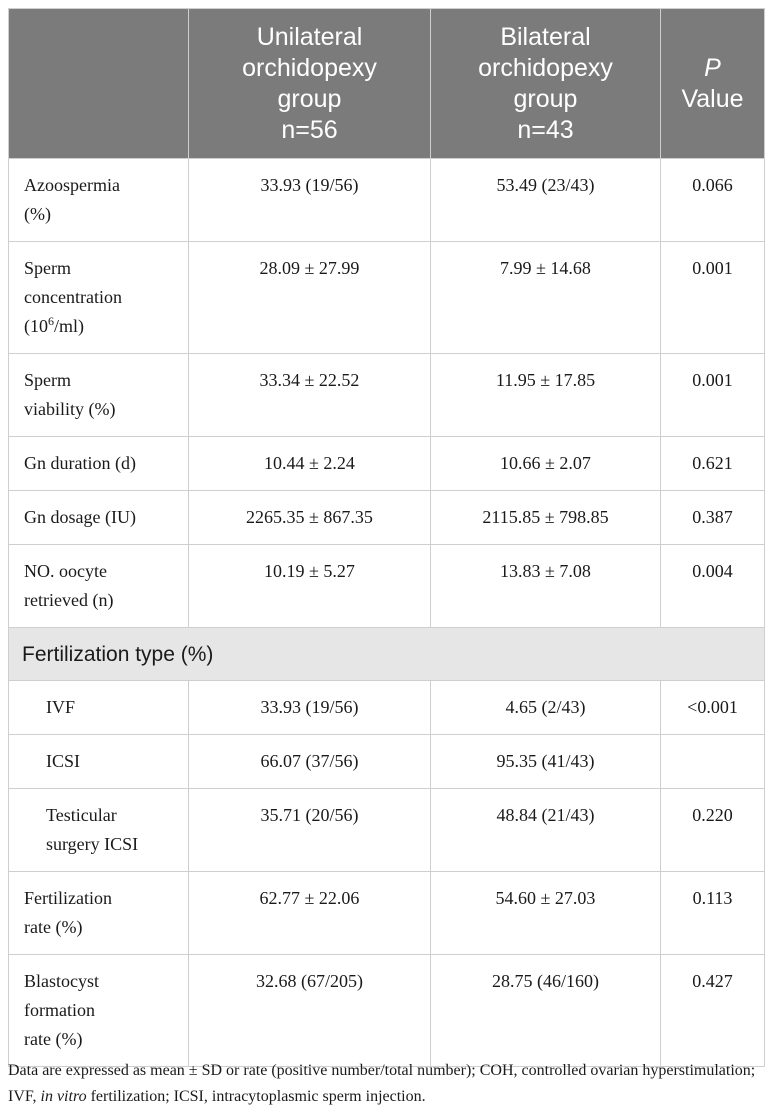 This screenshot has height=1119, width=772. What do you see at coordinates (545, 395) in the screenshot?
I see `cell-bilateral: 11.95 ± 17.85` at bounding box center [545, 395].